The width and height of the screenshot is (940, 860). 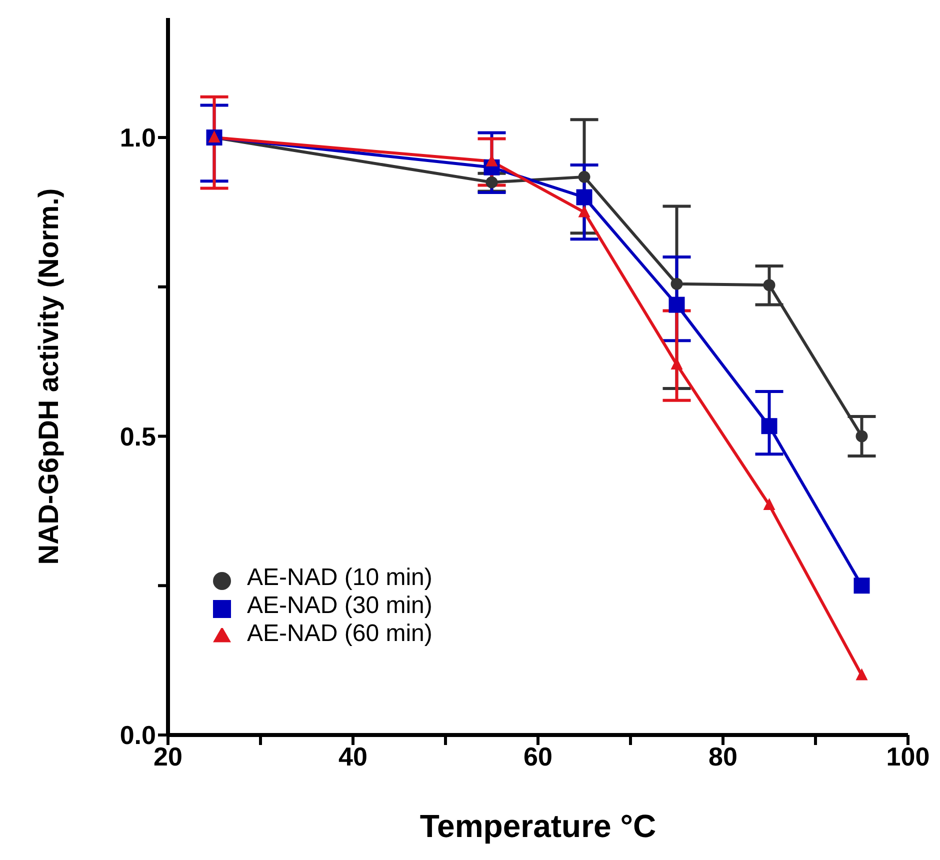 What do you see at coordinates (538, 826) in the screenshot?
I see `x-axis-title: Temperature °C` at bounding box center [538, 826].